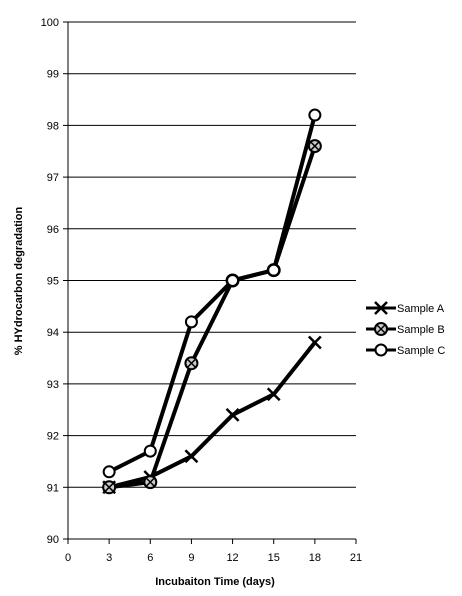 The height and width of the screenshot is (596, 462). I want to click on legend-label: Sample A, so click(421, 309).